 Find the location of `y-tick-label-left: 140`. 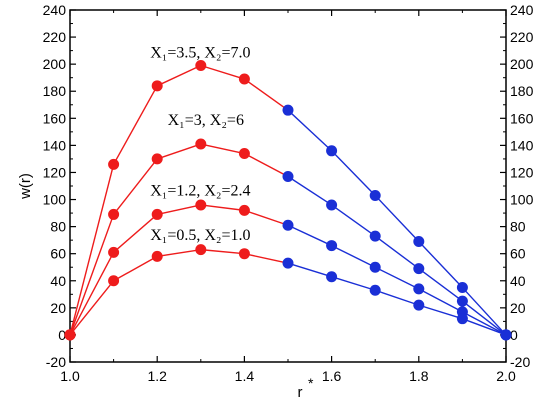

y-tick-label-left: 140 is located at coordinates (55, 145).